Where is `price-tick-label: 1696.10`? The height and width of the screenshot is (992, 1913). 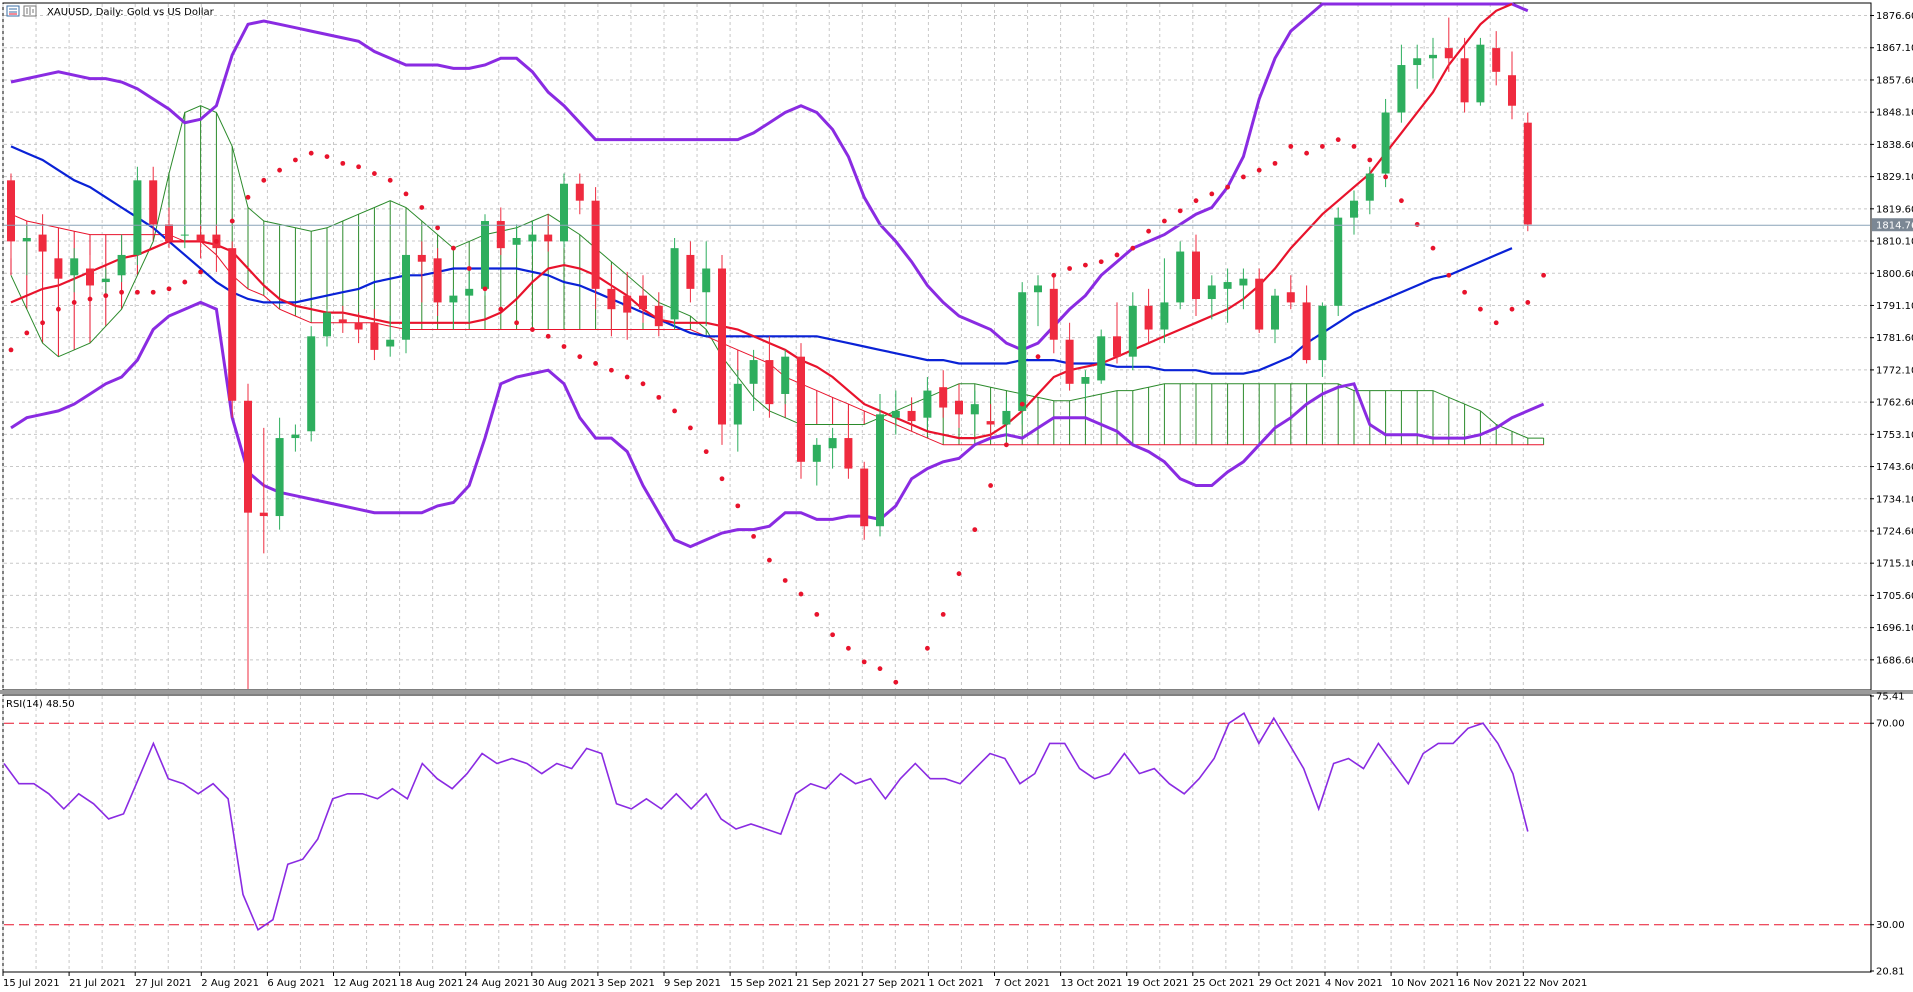 price-tick-label: 1696.10 is located at coordinates (1894, 628).